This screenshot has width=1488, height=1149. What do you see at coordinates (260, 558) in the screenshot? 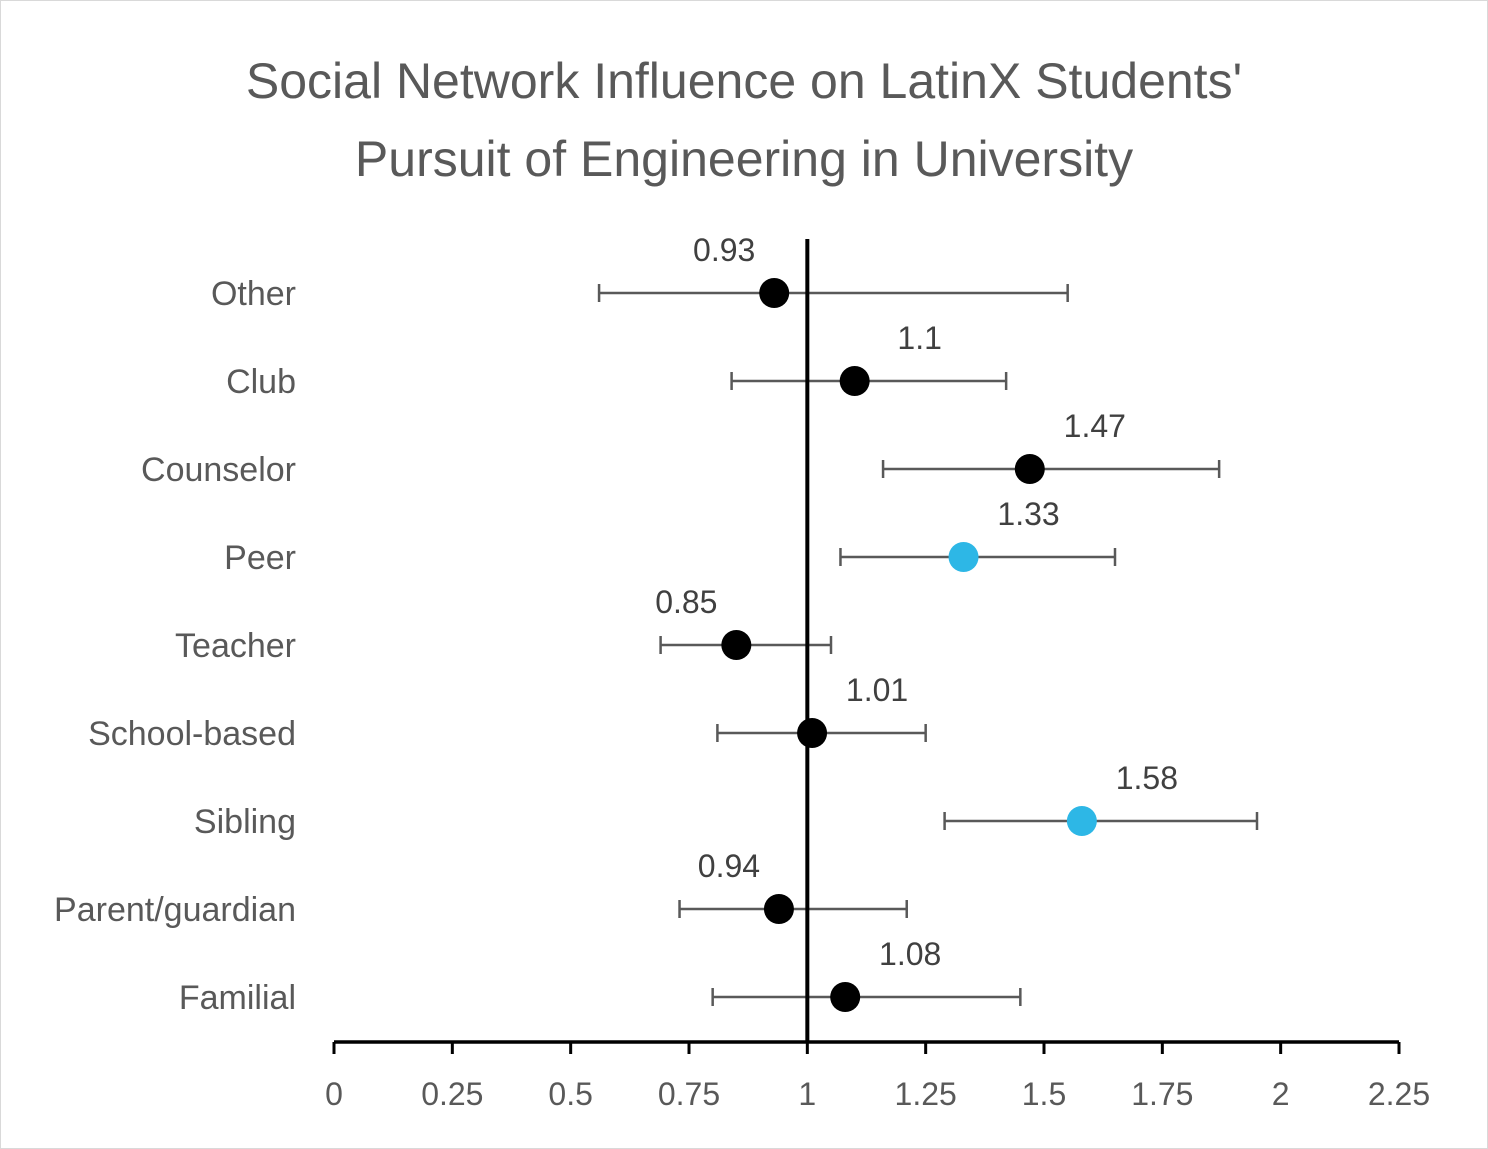
I see `category-label: Peer` at bounding box center [260, 558].